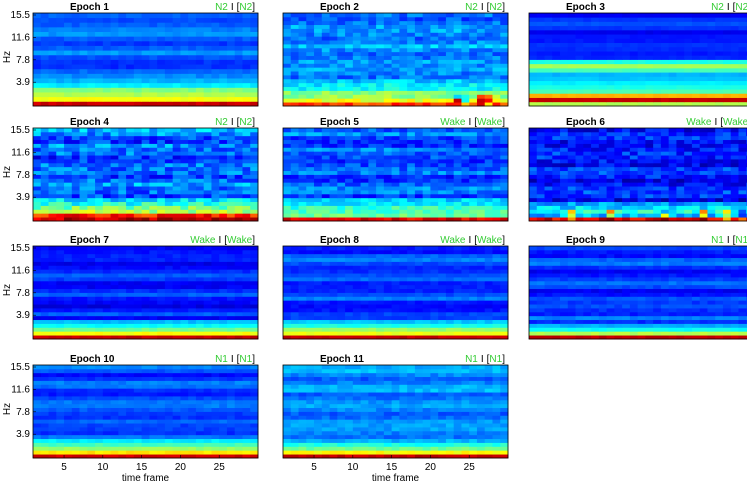 This screenshot has width=747, height=485. I want to click on stage-true: Wake, so click(735, 122).